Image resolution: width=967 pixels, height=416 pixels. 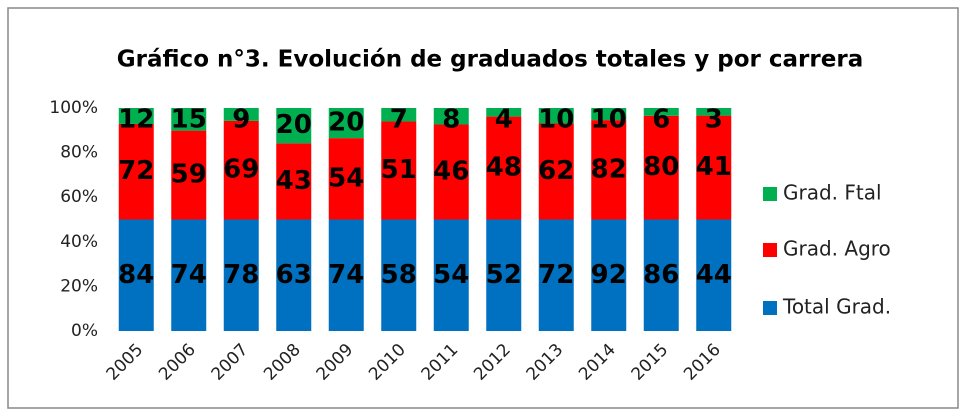 I want to click on data-label: 62, so click(x=556, y=171).